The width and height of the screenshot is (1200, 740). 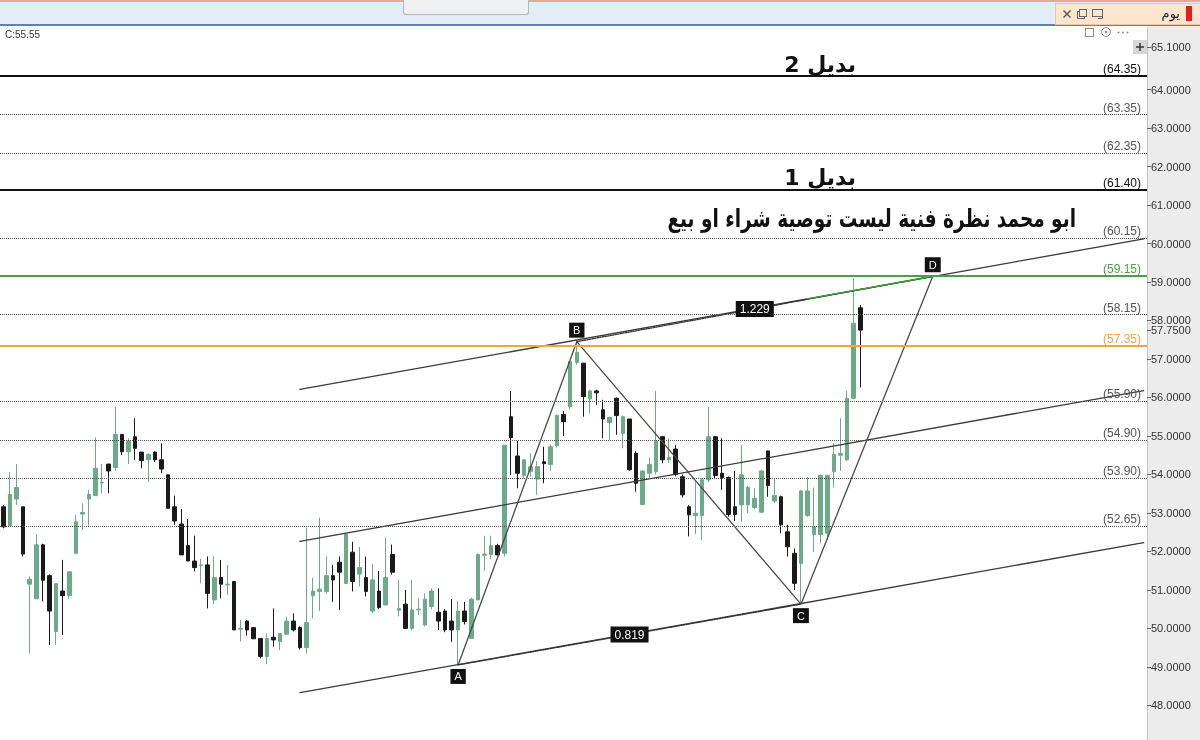 What do you see at coordinates (1171, 243) in the screenshot?
I see `y-tick-label: 60.0000` at bounding box center [1171, 243].